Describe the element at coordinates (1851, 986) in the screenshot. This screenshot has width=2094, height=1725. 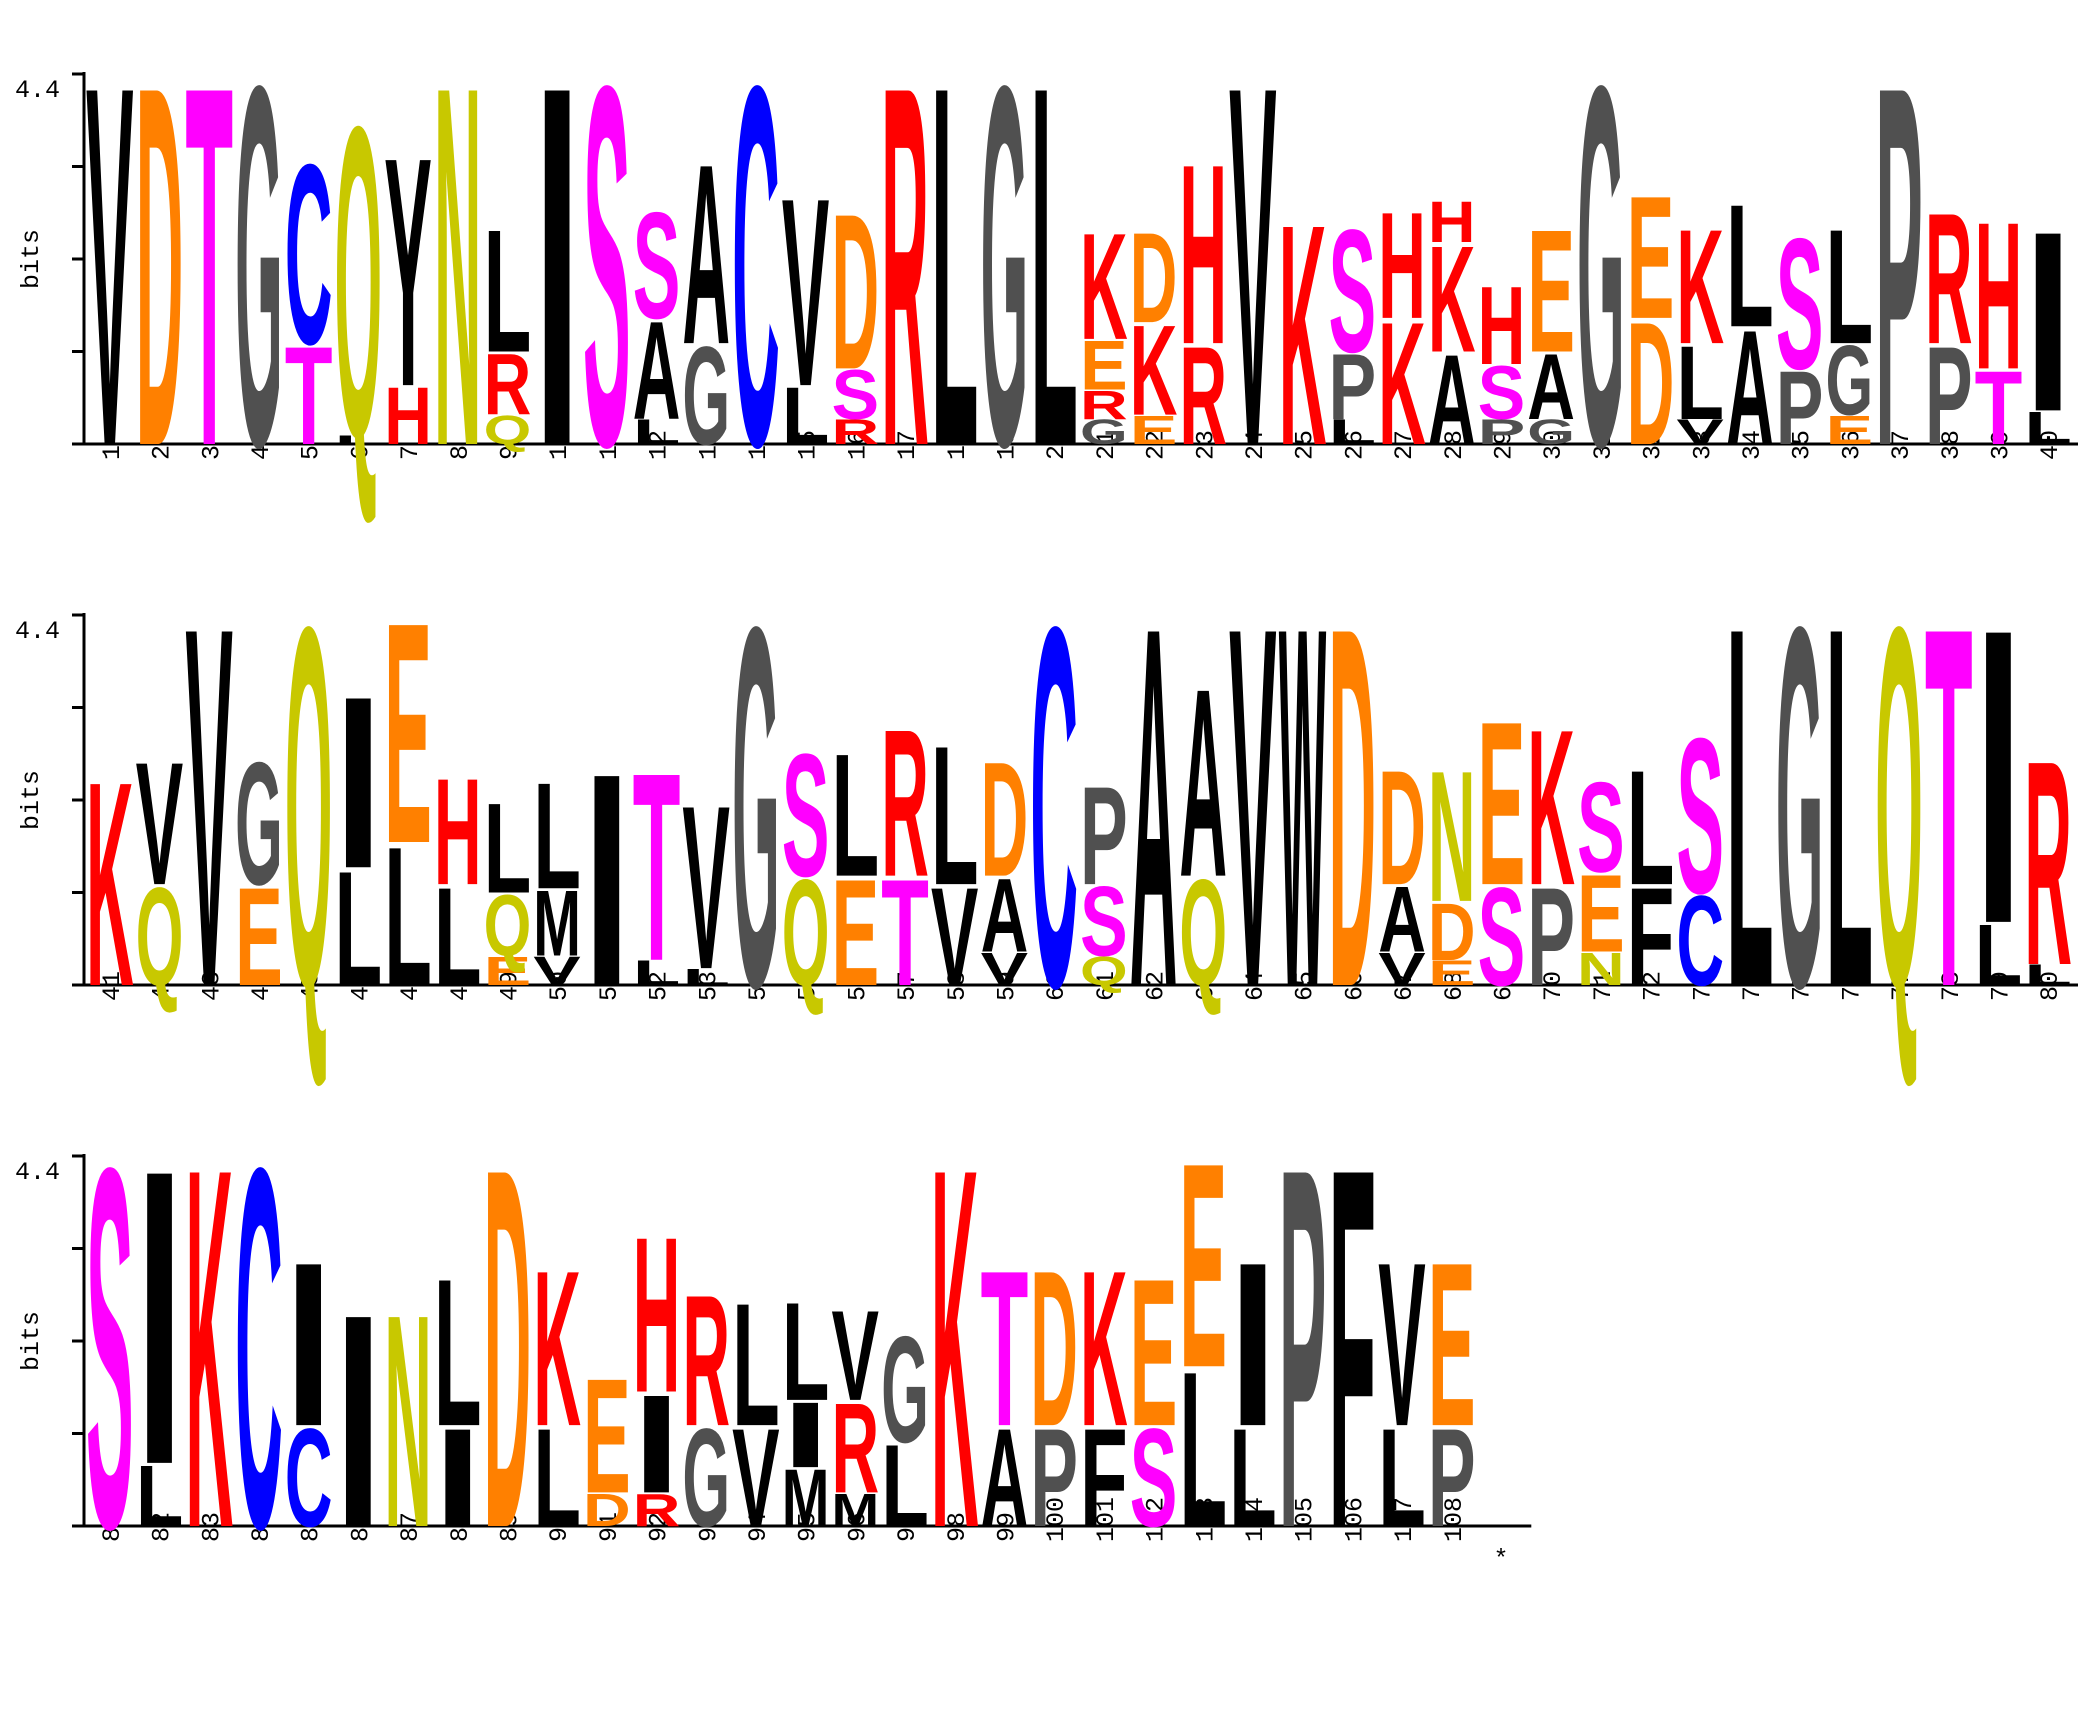
I see `position-label: 76` at that location.